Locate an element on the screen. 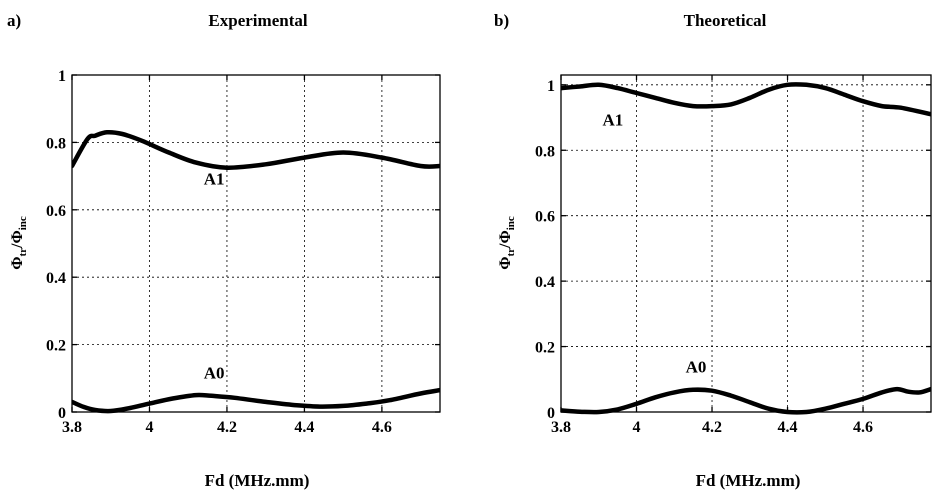  chart-title: Experimental is located at coordinates (257, 20).